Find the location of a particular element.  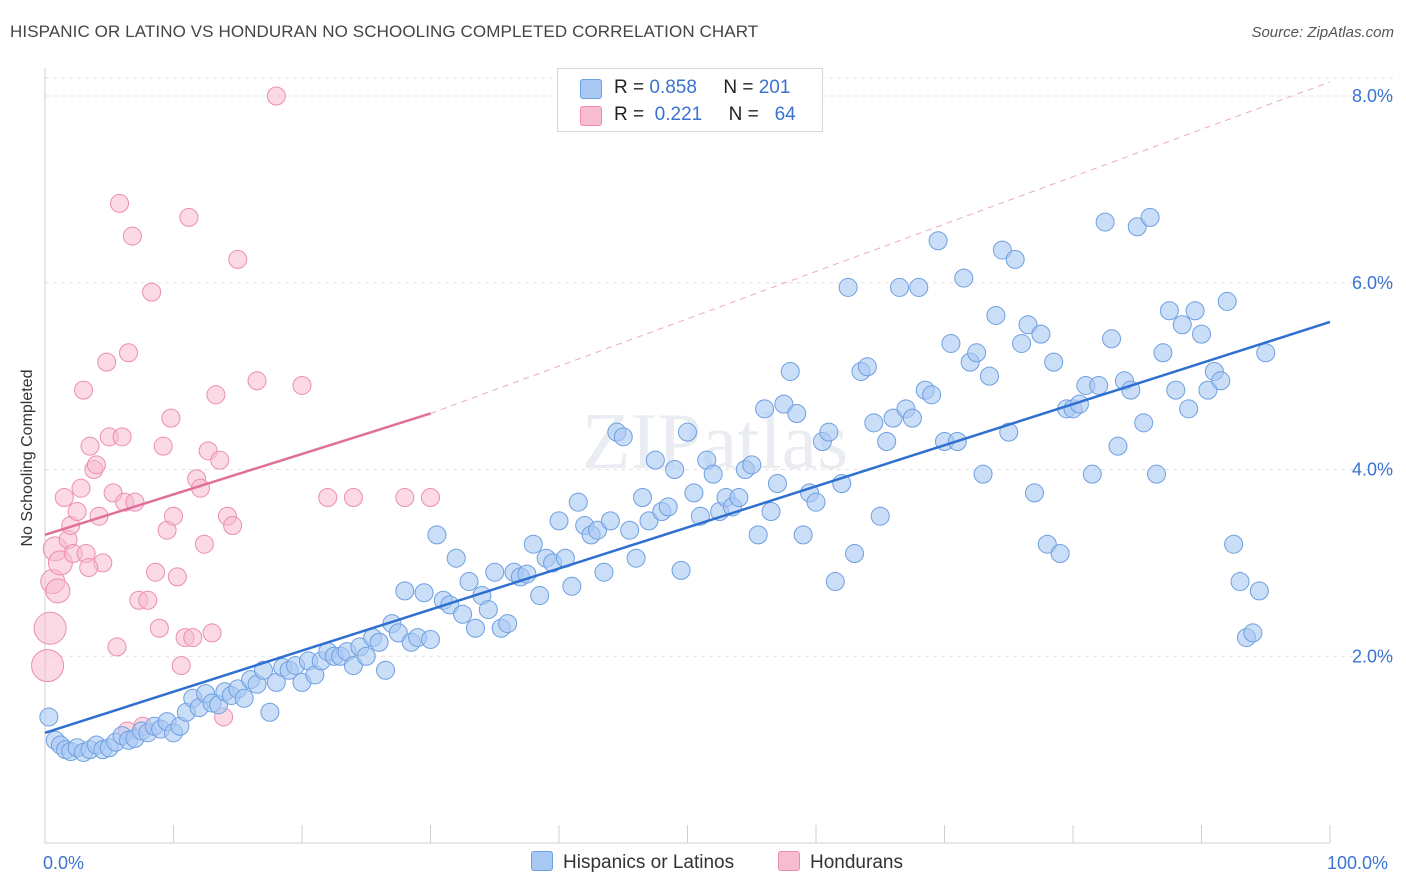

y-tick-label: 4.0% is located at coordinates (1372, 470).